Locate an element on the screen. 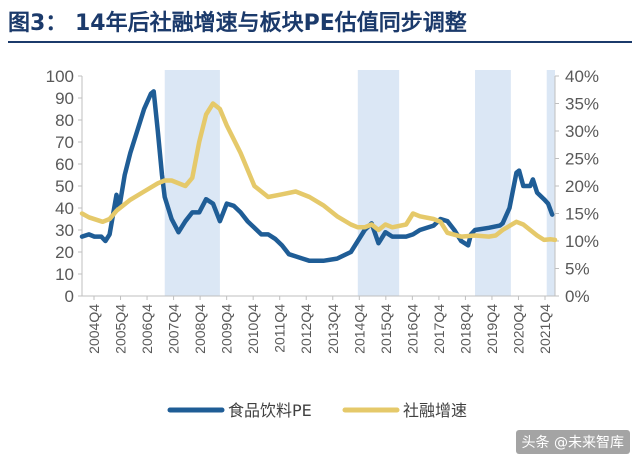 Image resolution: width=640 pixels, height=460 pixels. x-tick-label: 2011Q4 is located at coordinates (280, 328).